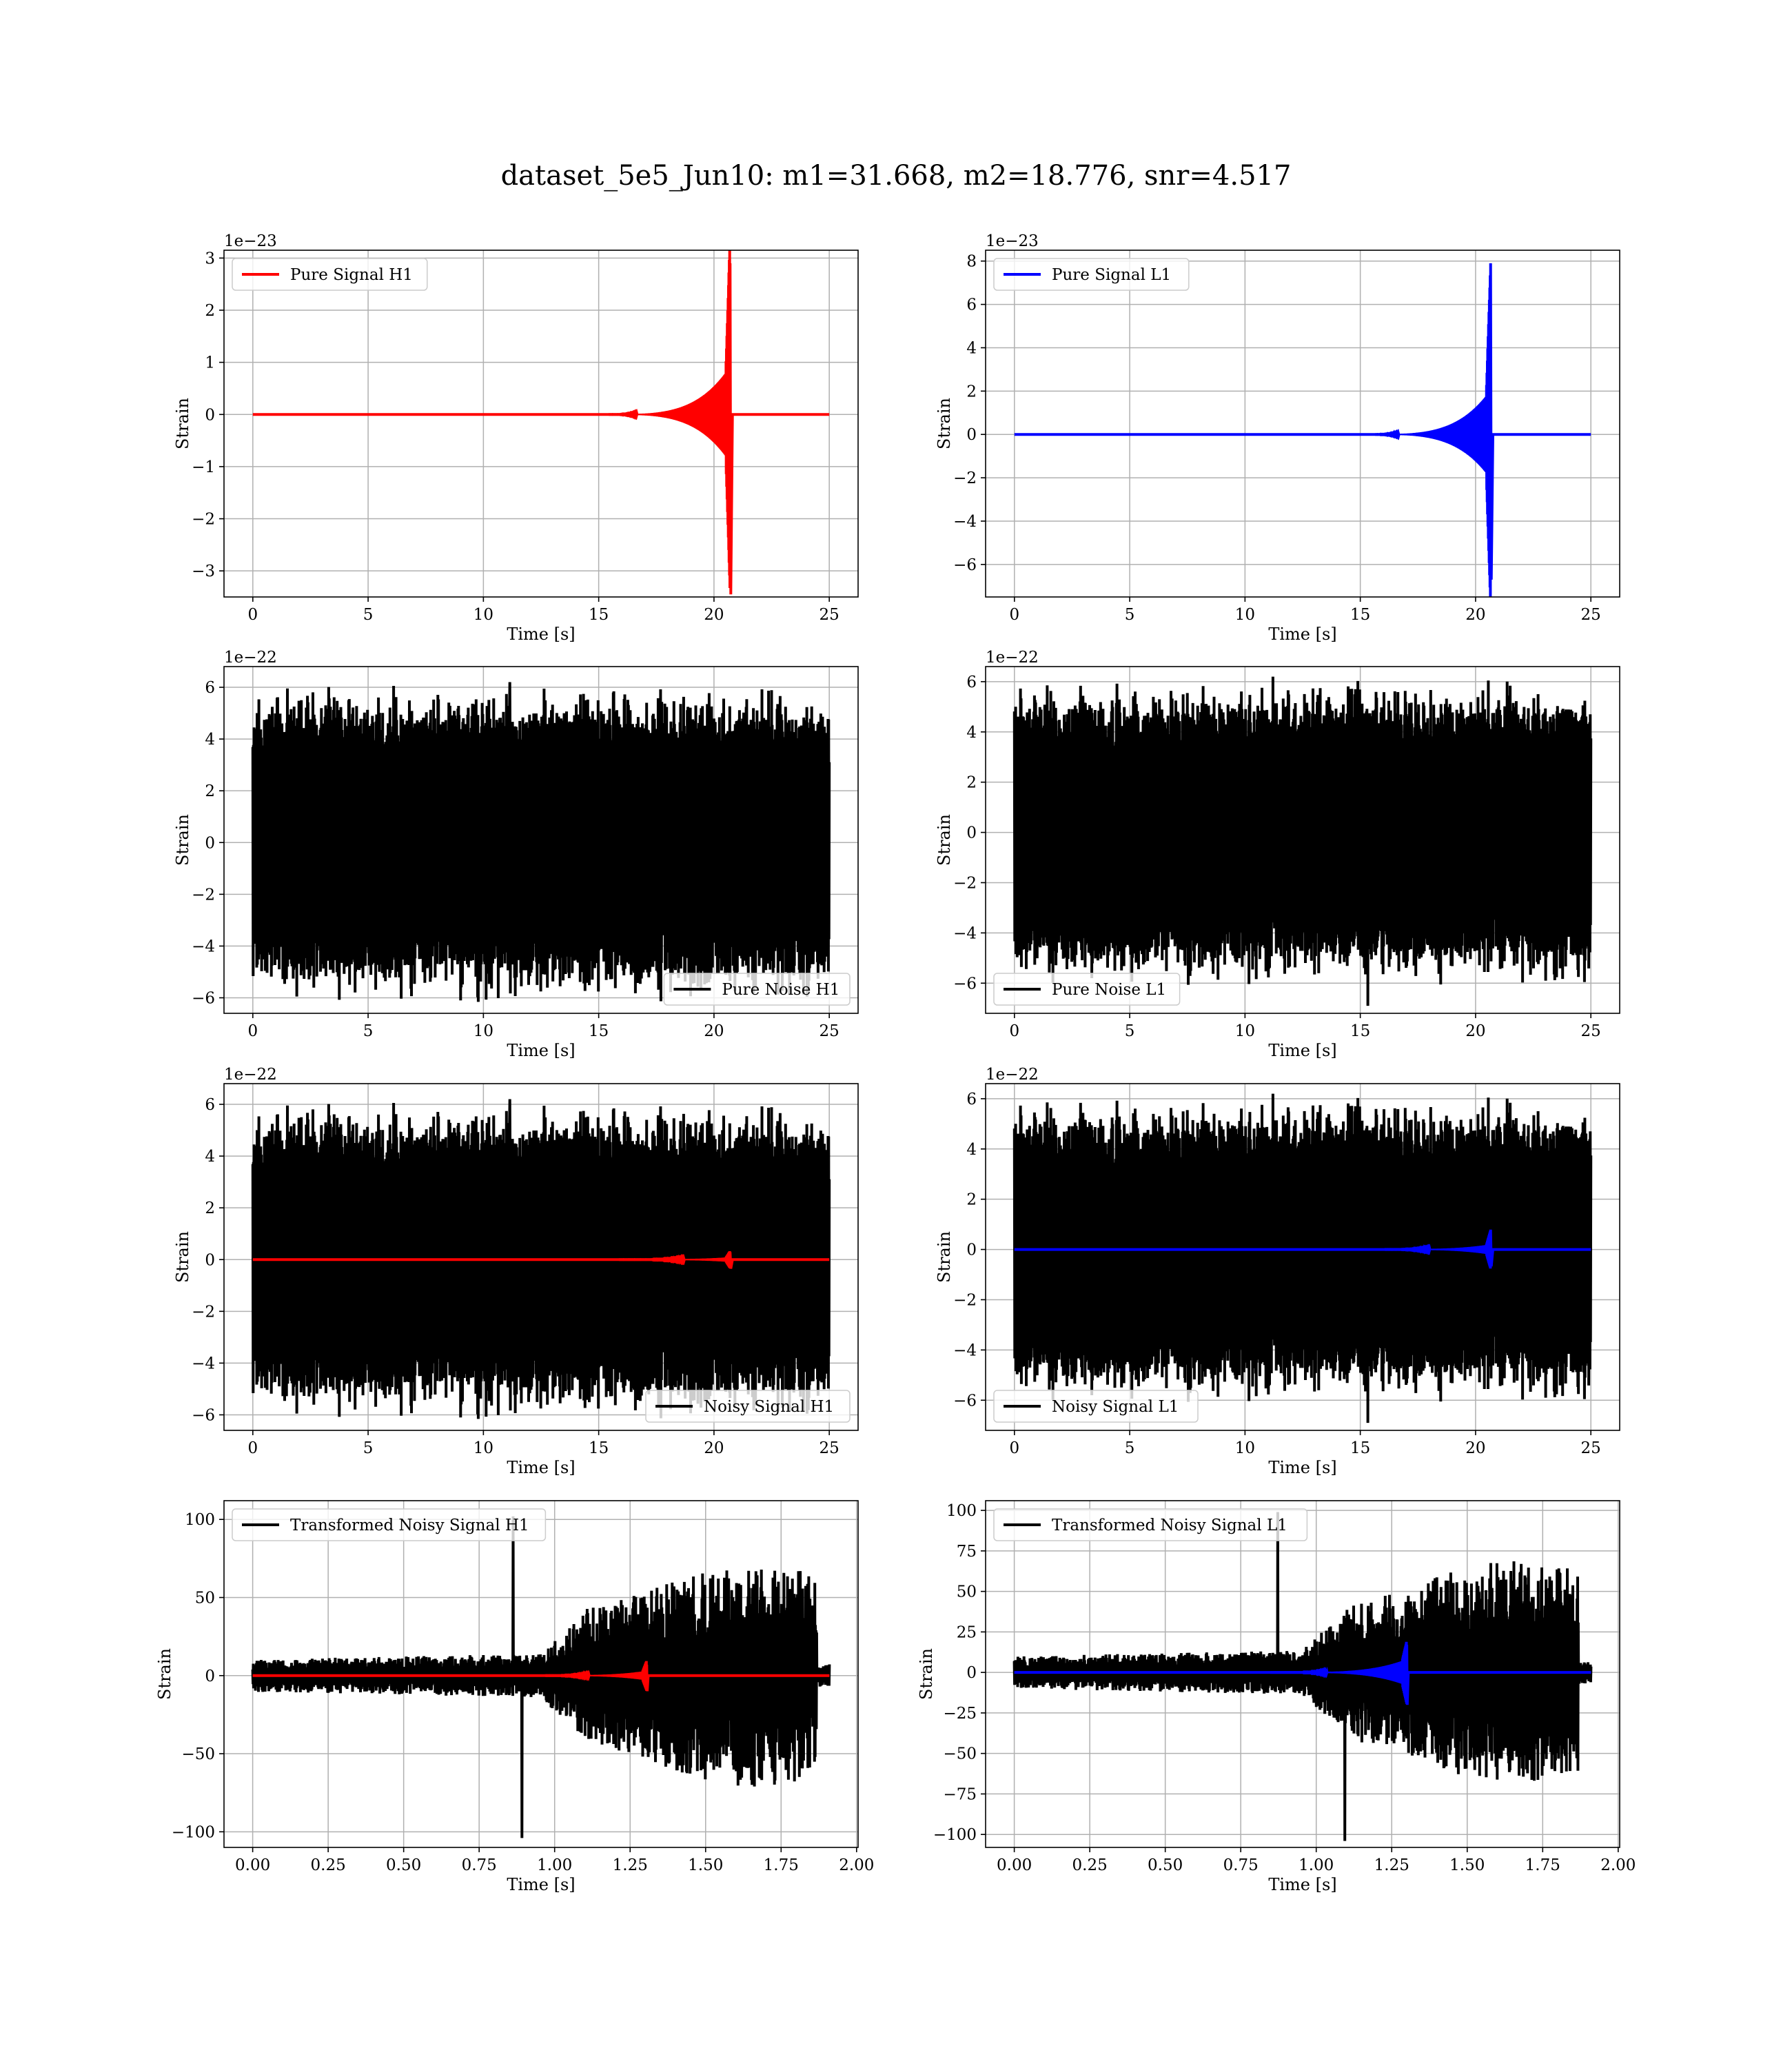 This screenshot has height=2068, width=1792. I want to click on x-tick-label: 2.00, so click(1618, 1865).